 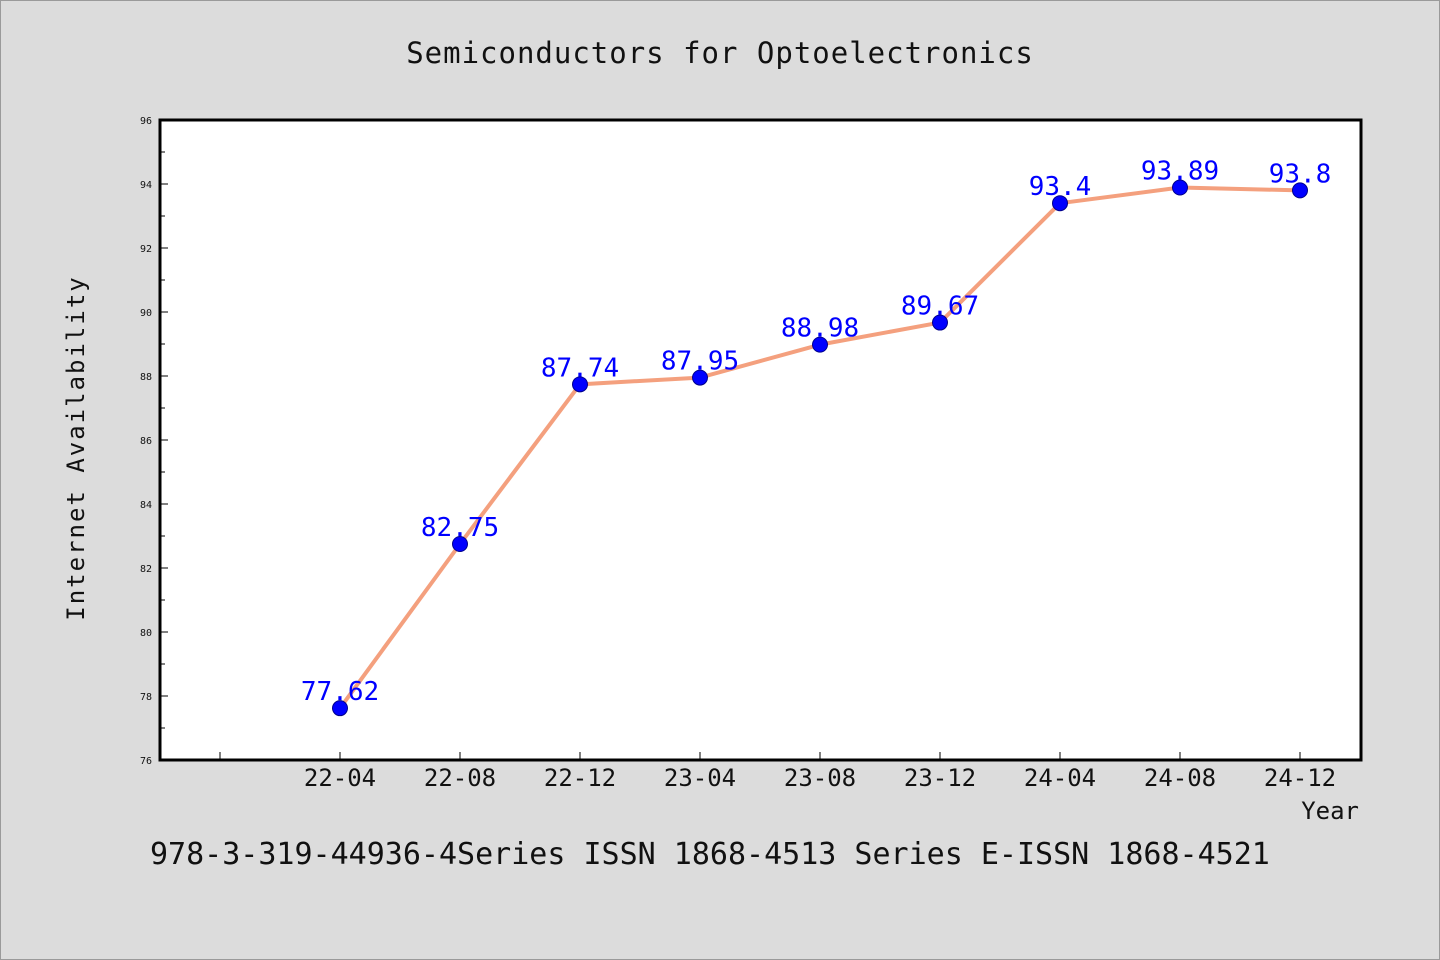 I want to click on y-tick-label: 96, so click(x=146, y=121).